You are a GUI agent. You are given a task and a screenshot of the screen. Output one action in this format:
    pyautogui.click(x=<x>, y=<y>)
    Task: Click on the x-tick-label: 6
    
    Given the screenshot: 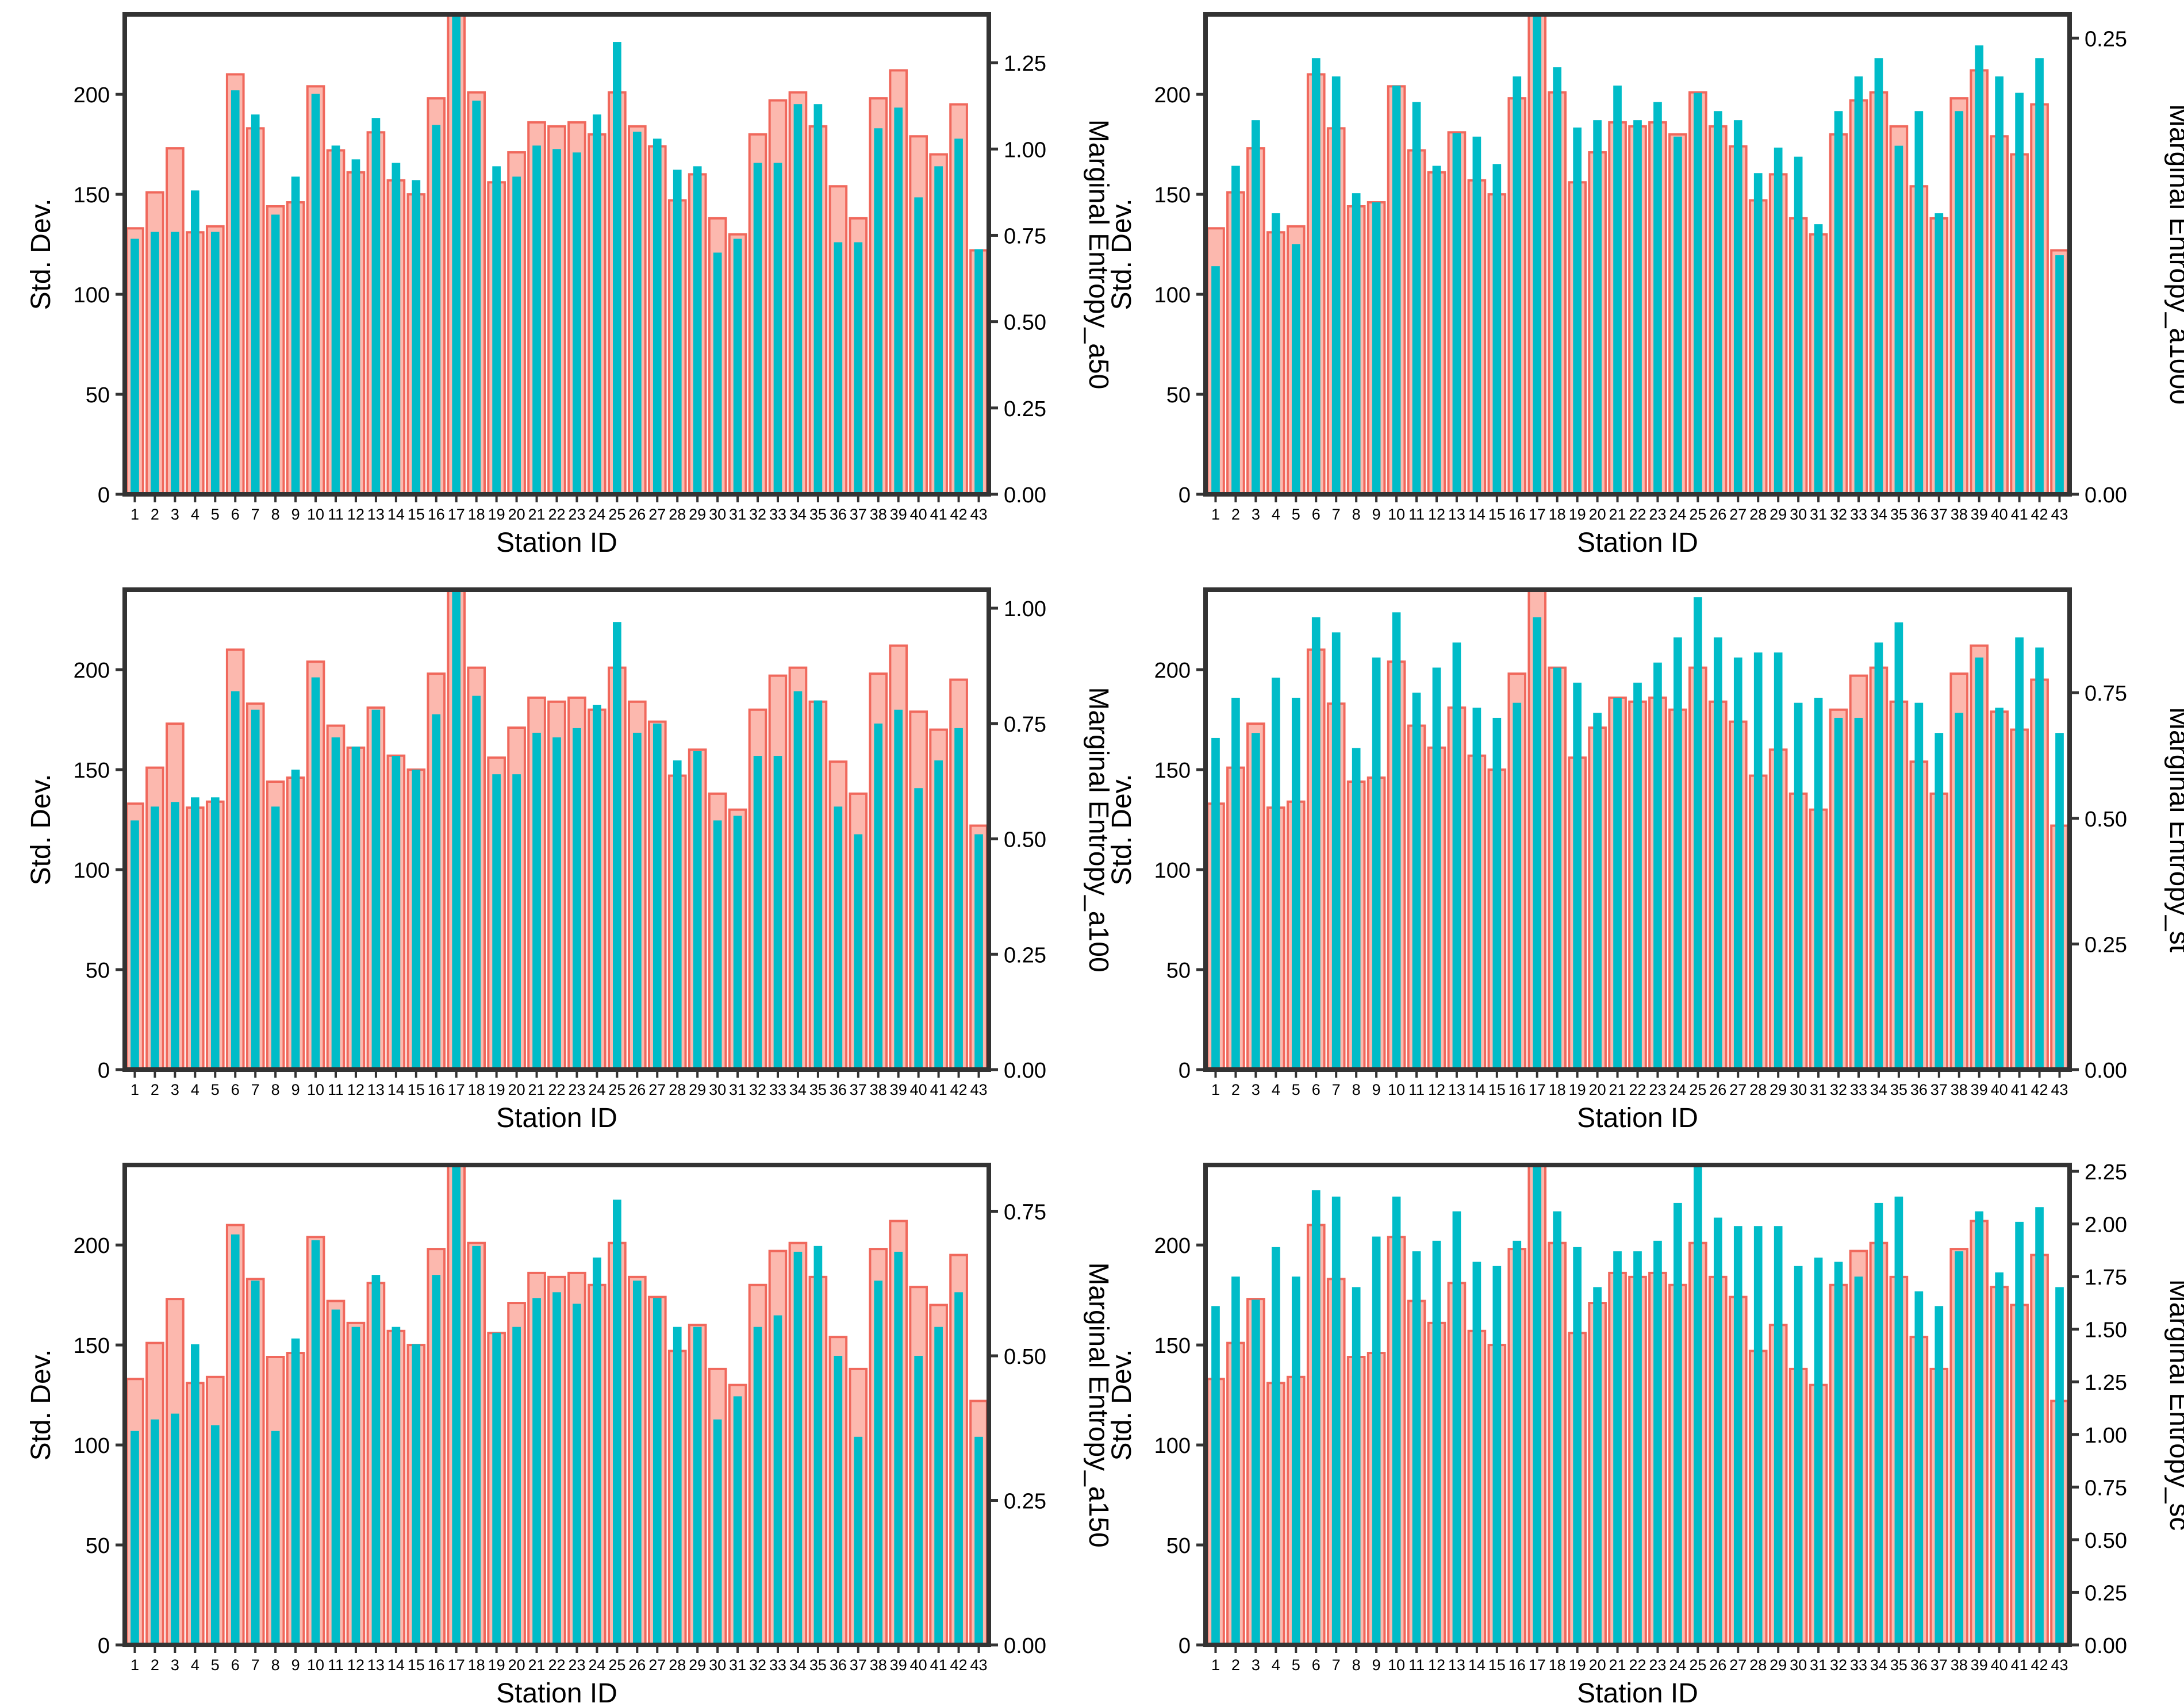 What is the action you would take?
    pyautogui.click(x=236, y=1090)
    